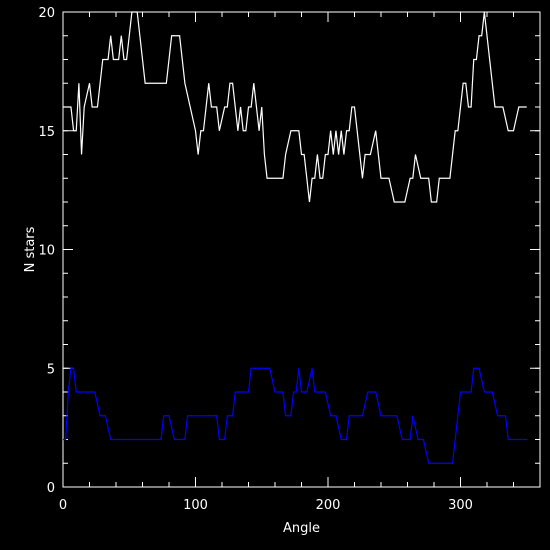 This screenshot has height=550, width=550. Describe the element at coordinates (328, 505) in the screenshot. I see `x-tick-label: 200` at that location.